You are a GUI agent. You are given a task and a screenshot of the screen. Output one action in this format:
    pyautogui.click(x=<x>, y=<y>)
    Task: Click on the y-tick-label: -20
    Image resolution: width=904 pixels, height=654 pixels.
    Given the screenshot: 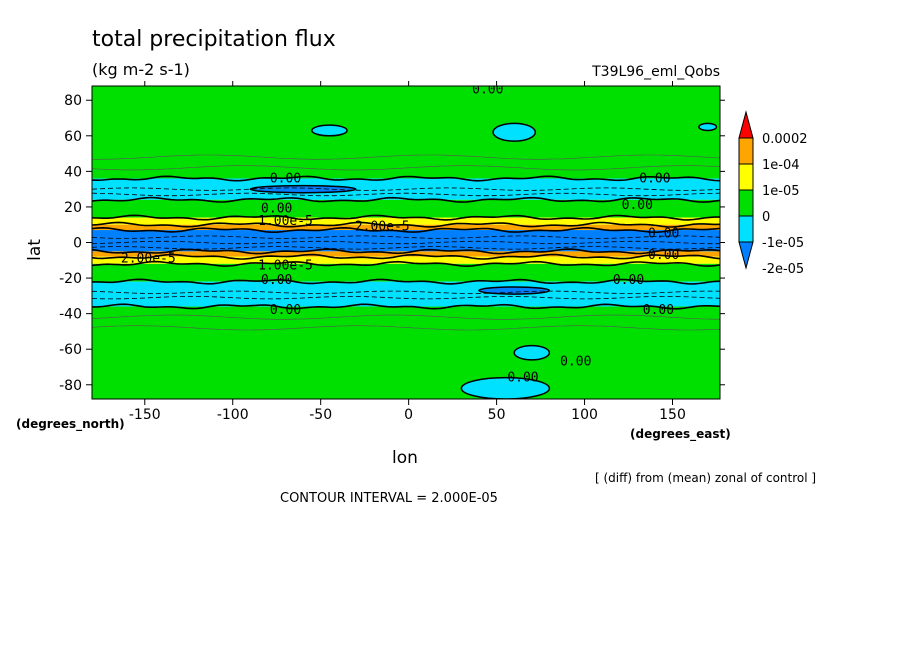 What is the action you would take?
    pyautogui.click(x=70, y=279)
    